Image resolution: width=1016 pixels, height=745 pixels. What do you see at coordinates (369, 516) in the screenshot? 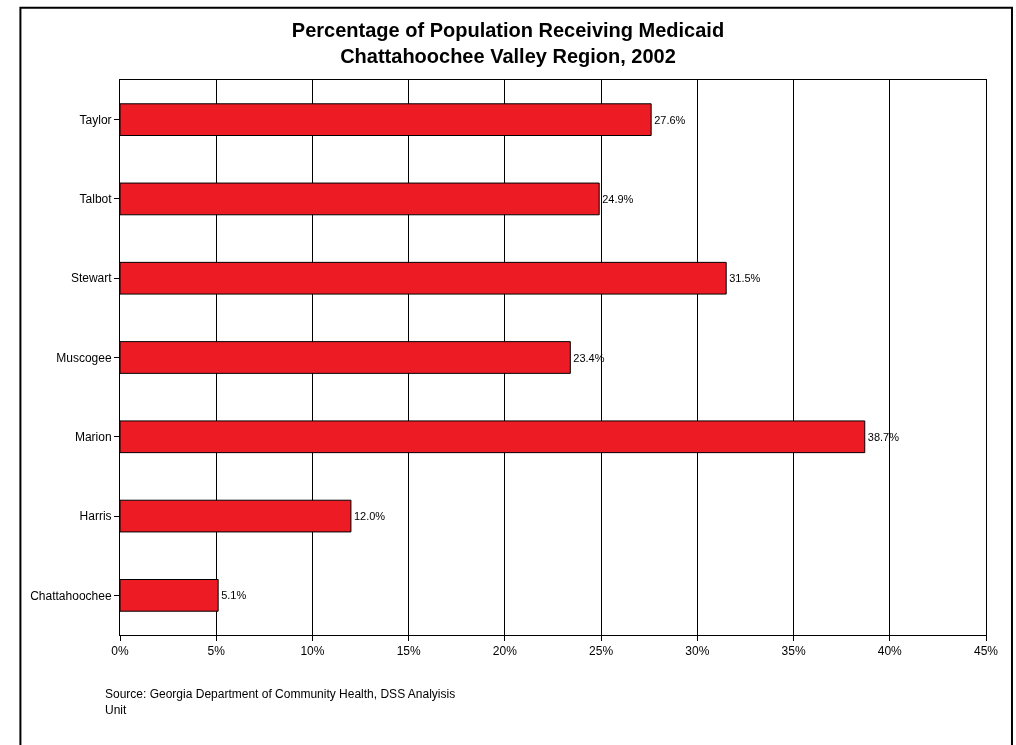
I see `data-label: 12.0%` at bounding box center [369, 516].